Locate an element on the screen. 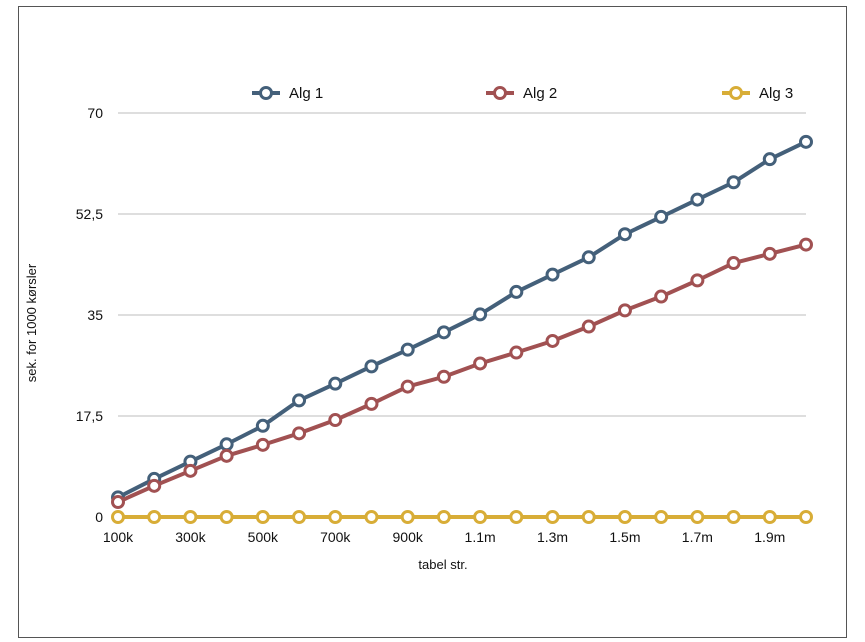 The width and height of the screenshot is (865, 642). y-tick-label: 17,5 is located at coordinates (89, 416).